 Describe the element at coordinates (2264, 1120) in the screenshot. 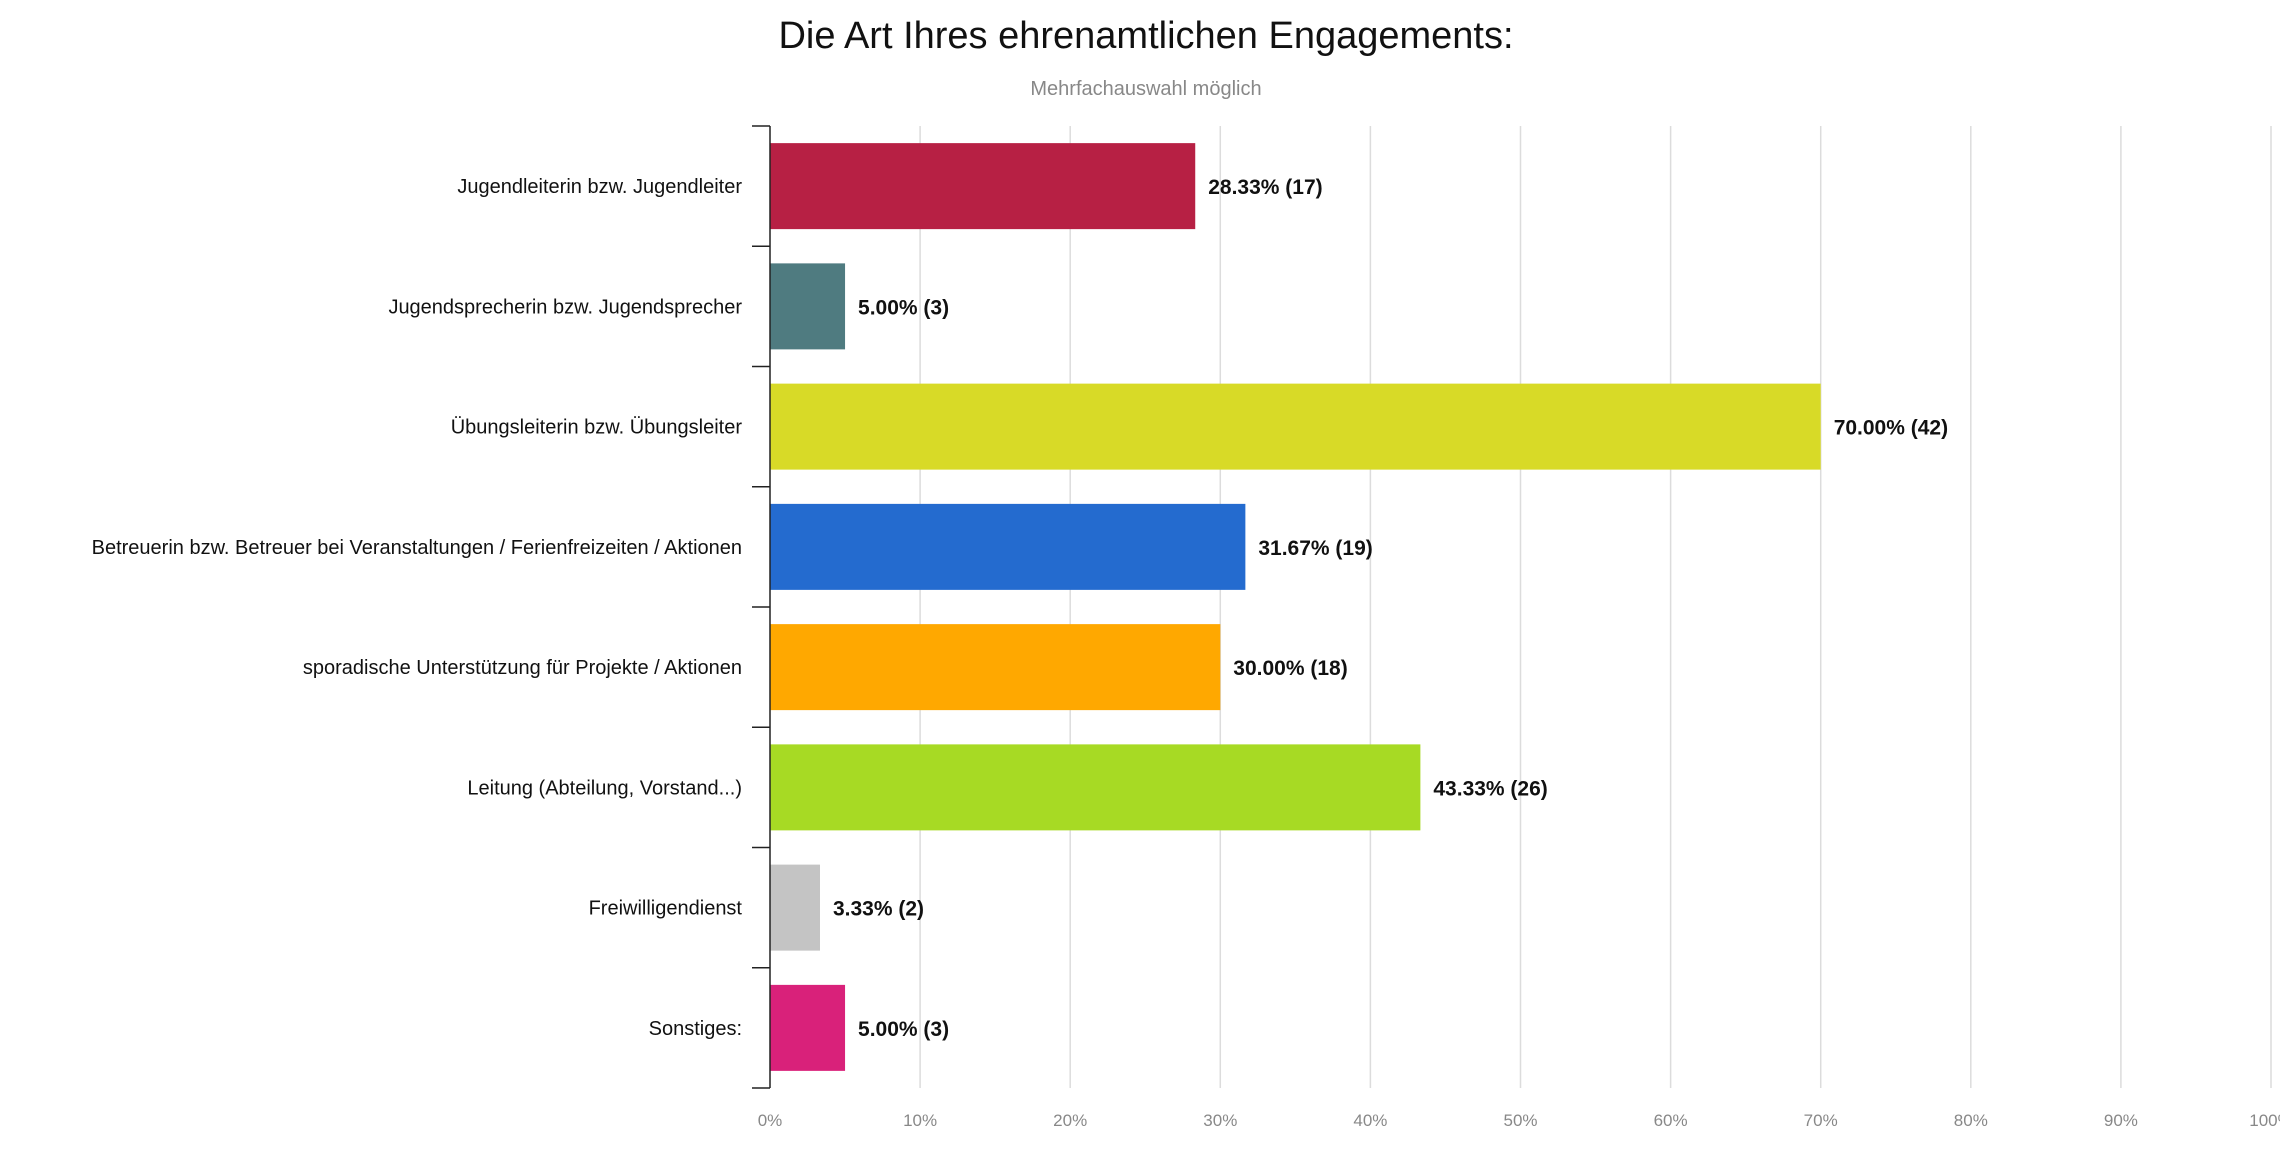

I see `x-tick-label: 100%` at that location.